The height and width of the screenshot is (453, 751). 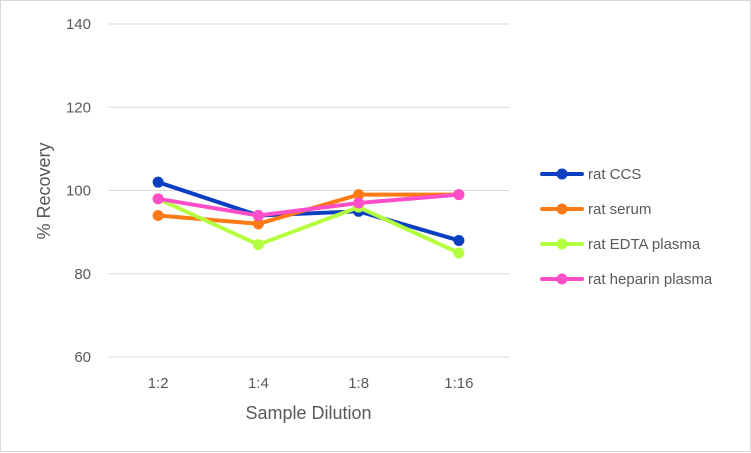 What do you see at coordinates (82, 274) in the screenshot?
I see `y-tick-label: 80` at bounding box center [82, 274].